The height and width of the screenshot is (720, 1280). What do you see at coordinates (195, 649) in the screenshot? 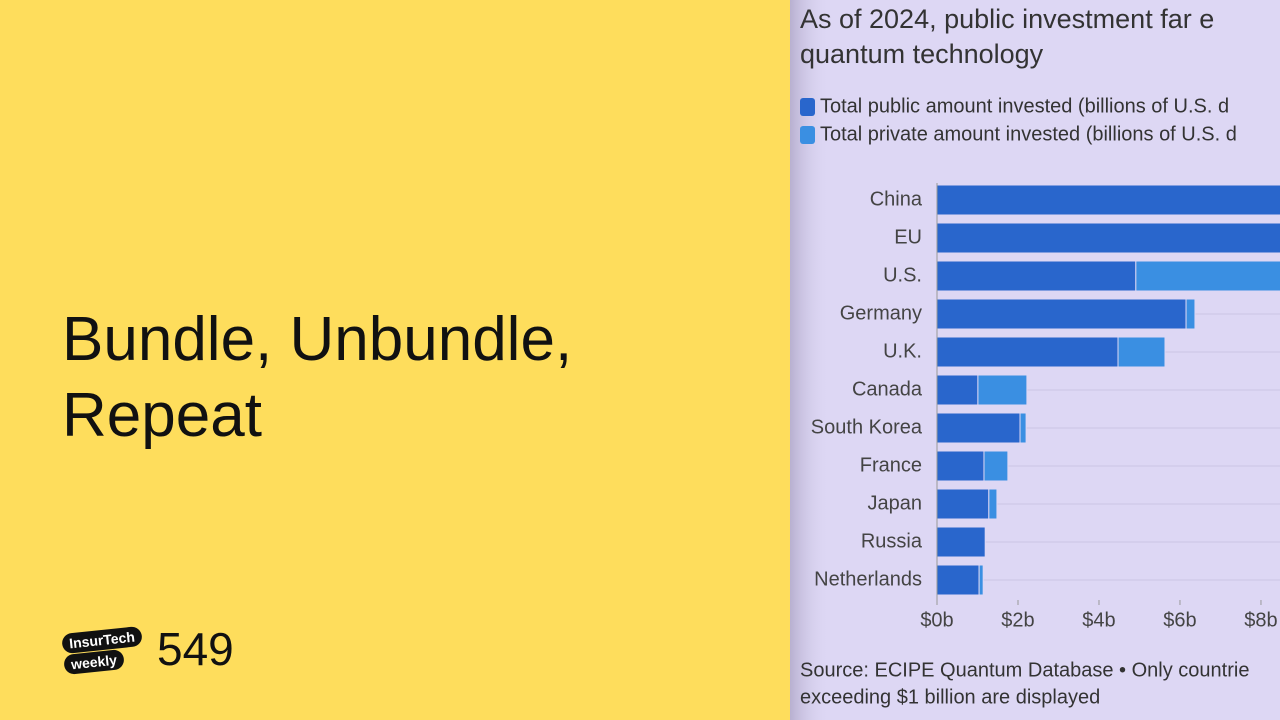
I see `issue-number: 549` at bounding box center [195, 649].